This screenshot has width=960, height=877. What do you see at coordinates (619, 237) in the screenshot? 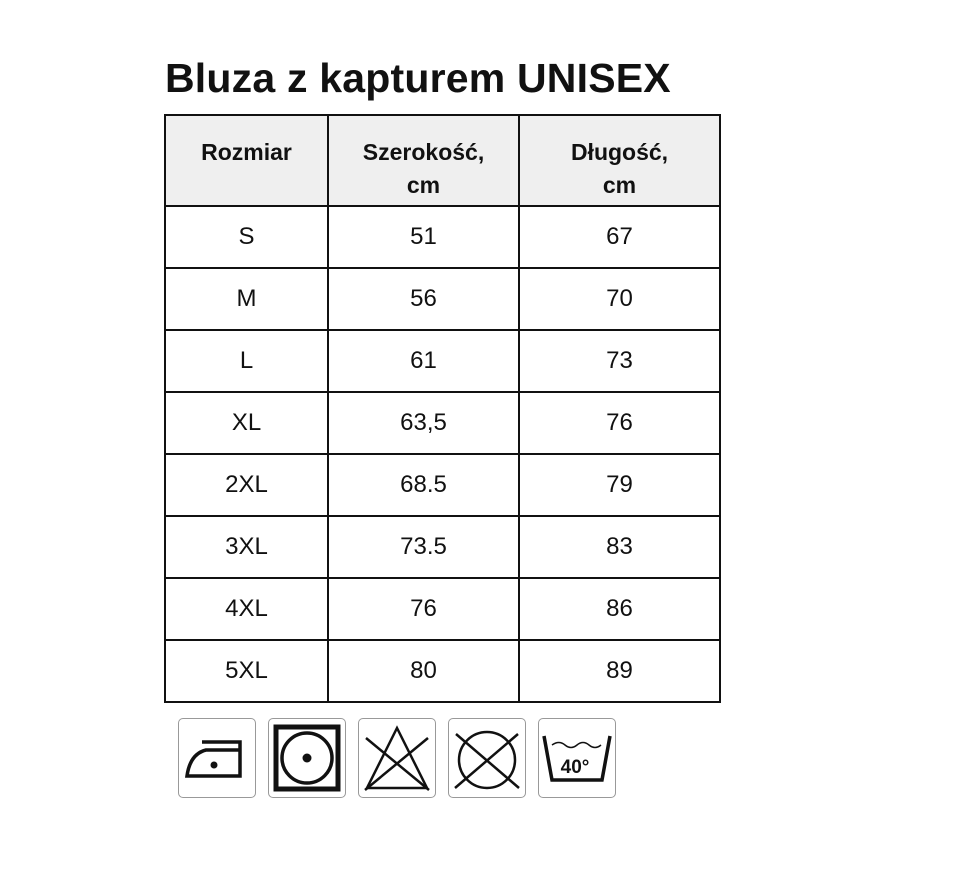
I see `cell-length: 67` at bounding box center [619, 237].